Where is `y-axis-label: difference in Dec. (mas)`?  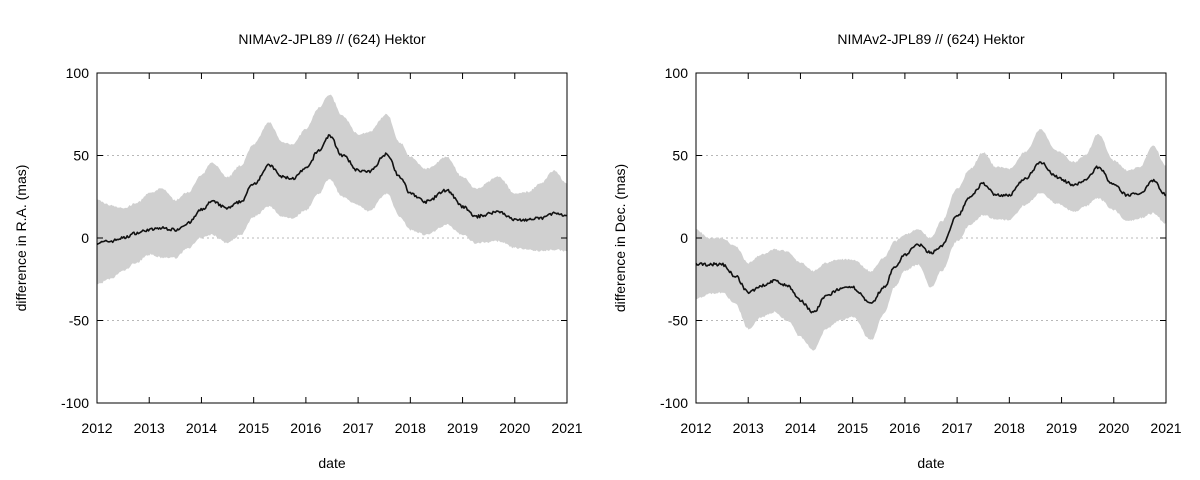
y-axis-label: difference in Dec. (mas) is located at coordinates (620, 238).